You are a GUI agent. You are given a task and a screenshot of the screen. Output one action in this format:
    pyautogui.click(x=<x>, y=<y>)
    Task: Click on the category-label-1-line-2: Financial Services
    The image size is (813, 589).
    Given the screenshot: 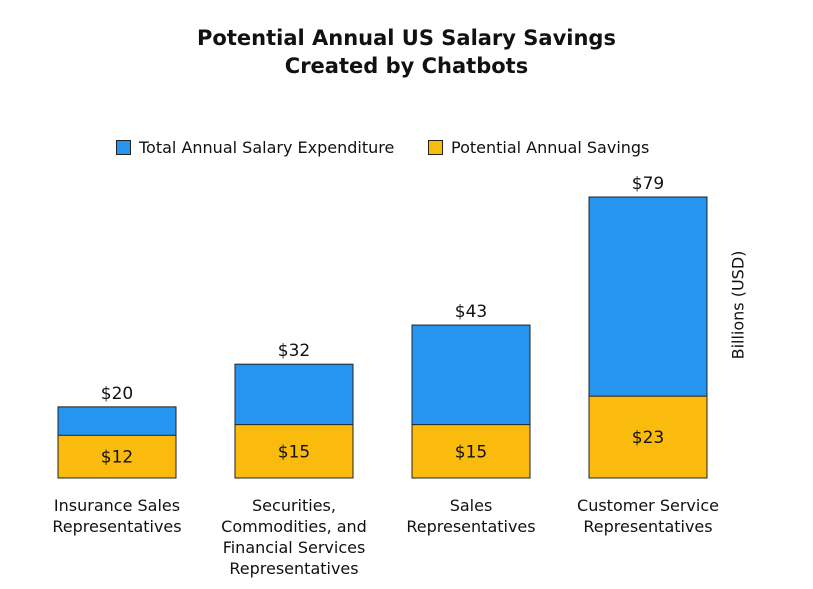 What is the action you would take?
    pyautogui.click(x=294, y=547)
    